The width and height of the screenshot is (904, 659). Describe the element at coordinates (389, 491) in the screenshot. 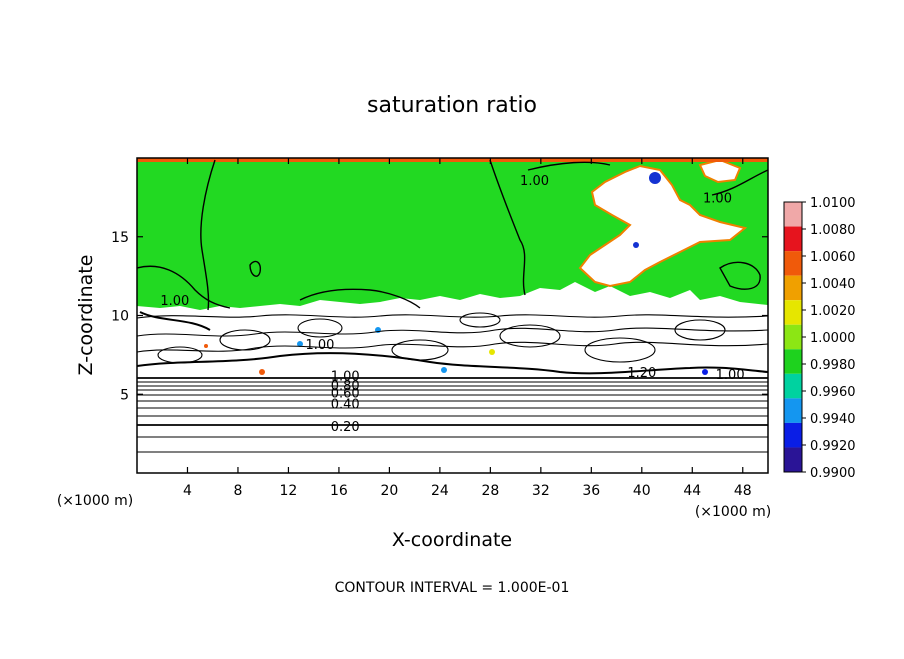

I see `x-tick-label: 20` at that location.